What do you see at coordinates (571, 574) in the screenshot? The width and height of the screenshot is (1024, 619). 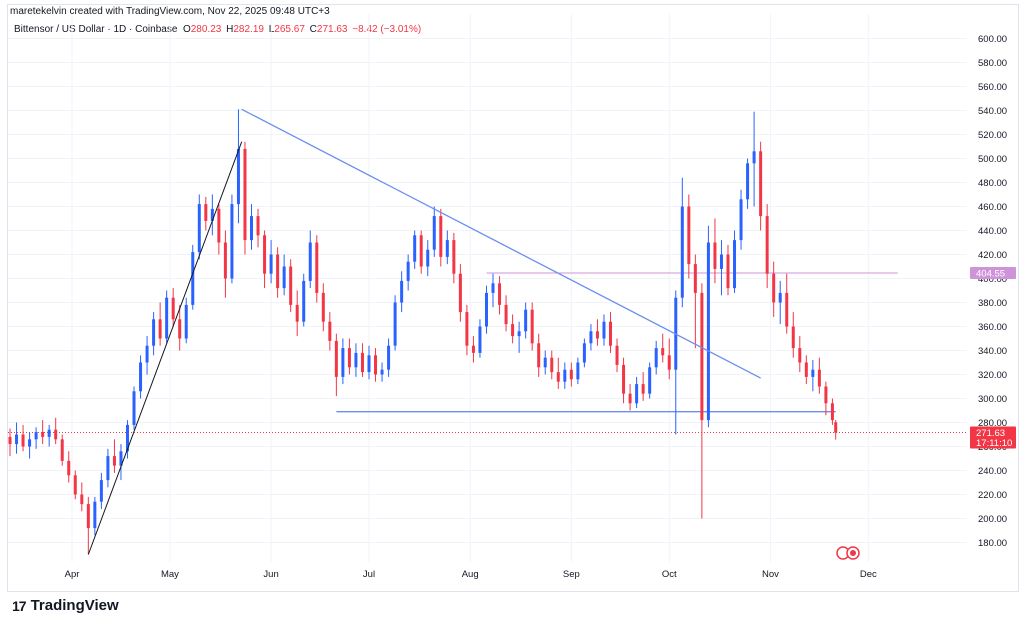 I see `time-tick-label: Sep` at bounding box center [571, 574].